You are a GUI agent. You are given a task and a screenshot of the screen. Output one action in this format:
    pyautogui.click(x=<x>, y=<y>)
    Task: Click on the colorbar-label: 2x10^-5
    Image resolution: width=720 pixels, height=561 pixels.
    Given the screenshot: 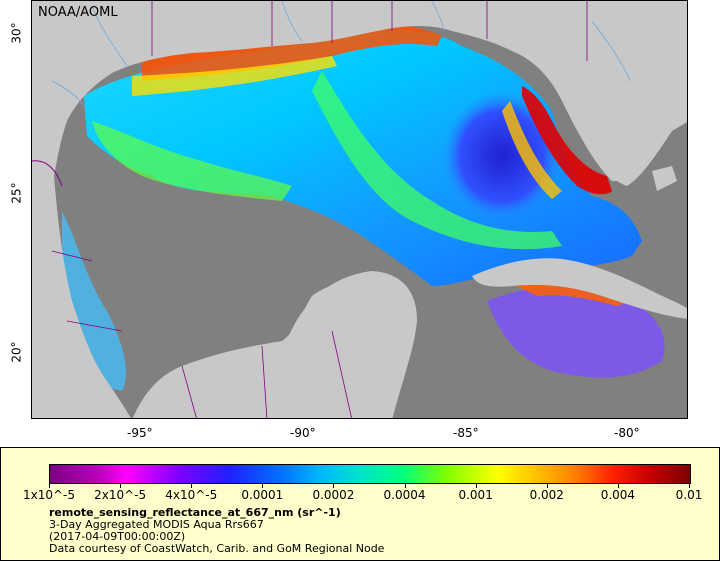 What is the action you would take?
    pyautogui.click(x=120, y=495)
    